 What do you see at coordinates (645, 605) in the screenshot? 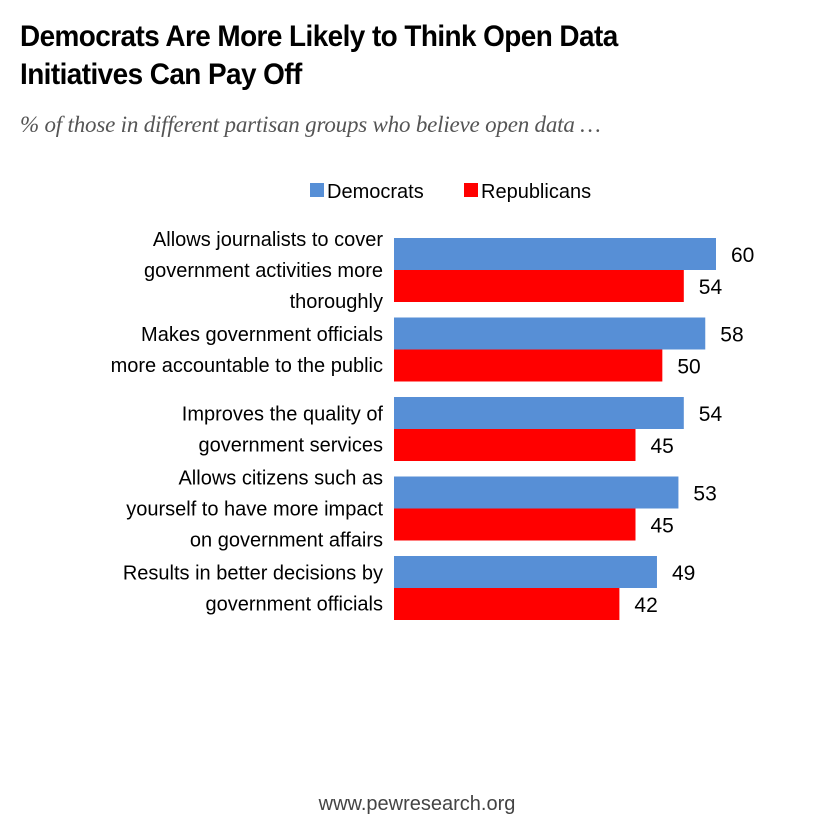
I see `data-label-republicans-4: 42` at bounding box center [645, 605].